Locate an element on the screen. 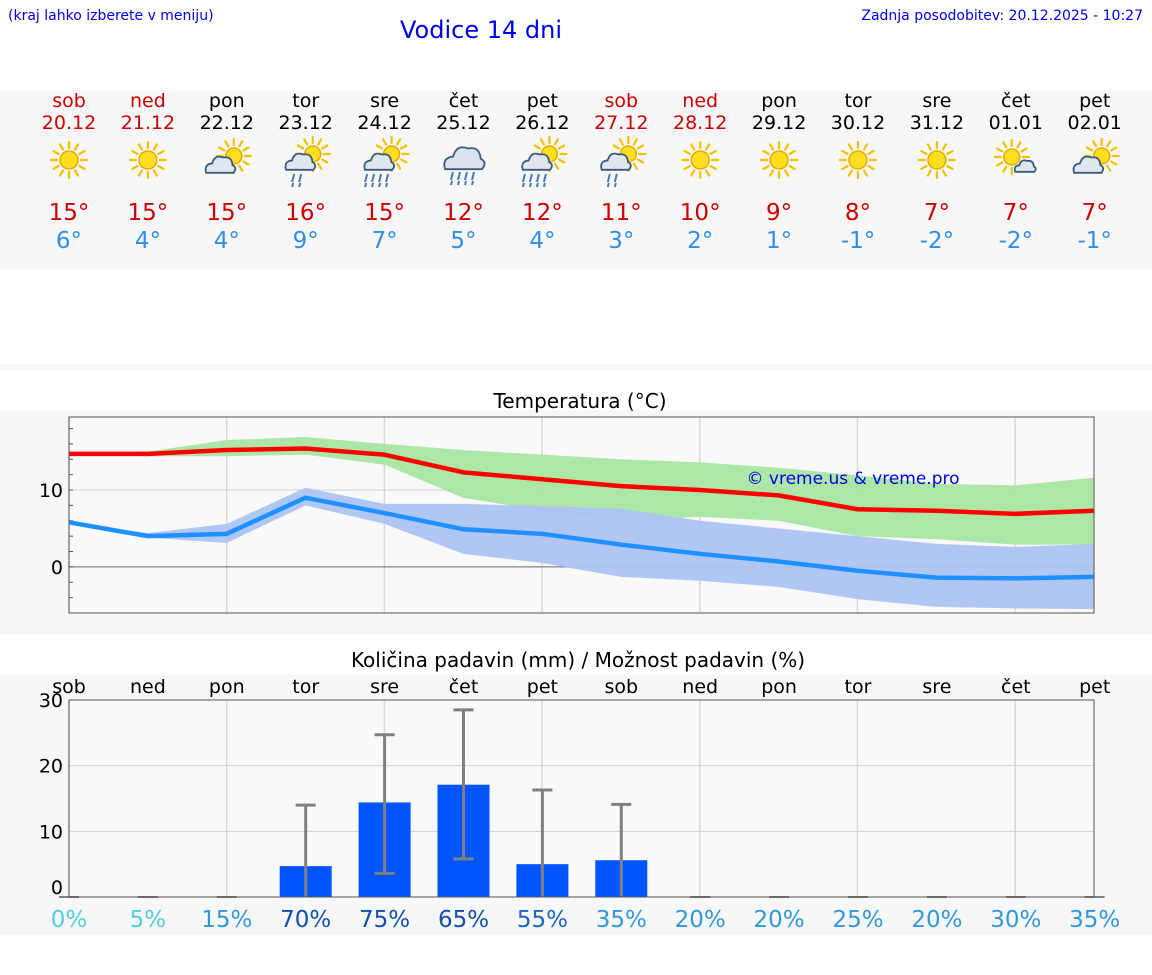  precipitation-probability: 20% is located at coordinates (779, 920).